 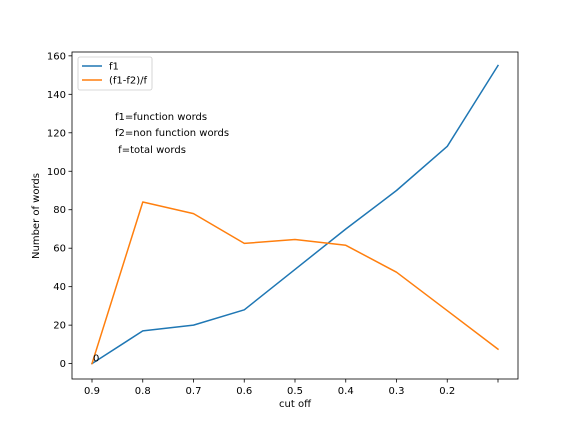 What do you see at coordinates (150, 150) in the screenshot?
I see `note-f: f=total words` at bounding box center [150, 150].